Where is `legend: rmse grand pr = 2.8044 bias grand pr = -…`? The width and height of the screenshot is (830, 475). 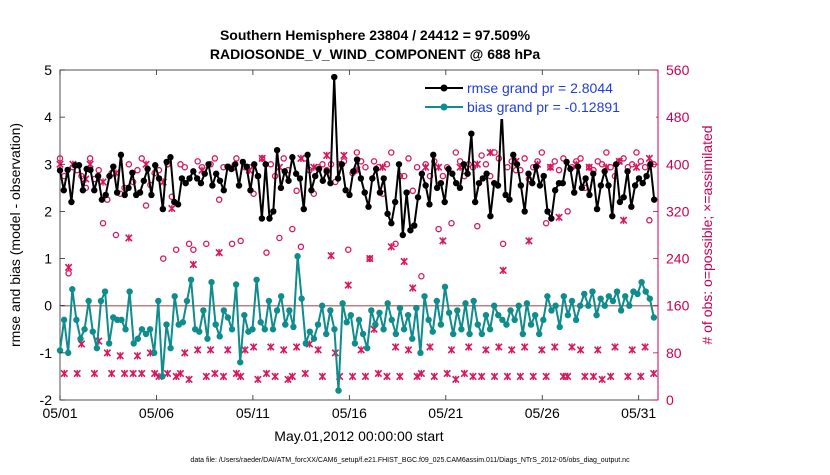 legend: rmse grand pr = 2.8044 bias grand pr = -… is located at coordinates (538, 97).